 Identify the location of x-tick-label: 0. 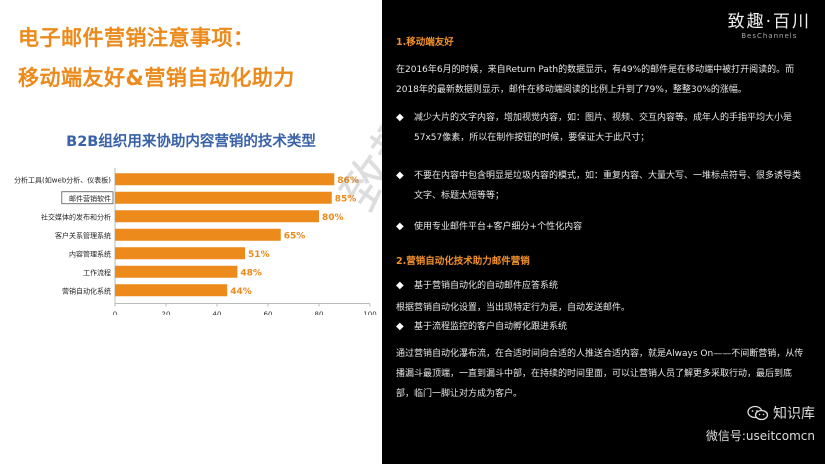
(115, 313).